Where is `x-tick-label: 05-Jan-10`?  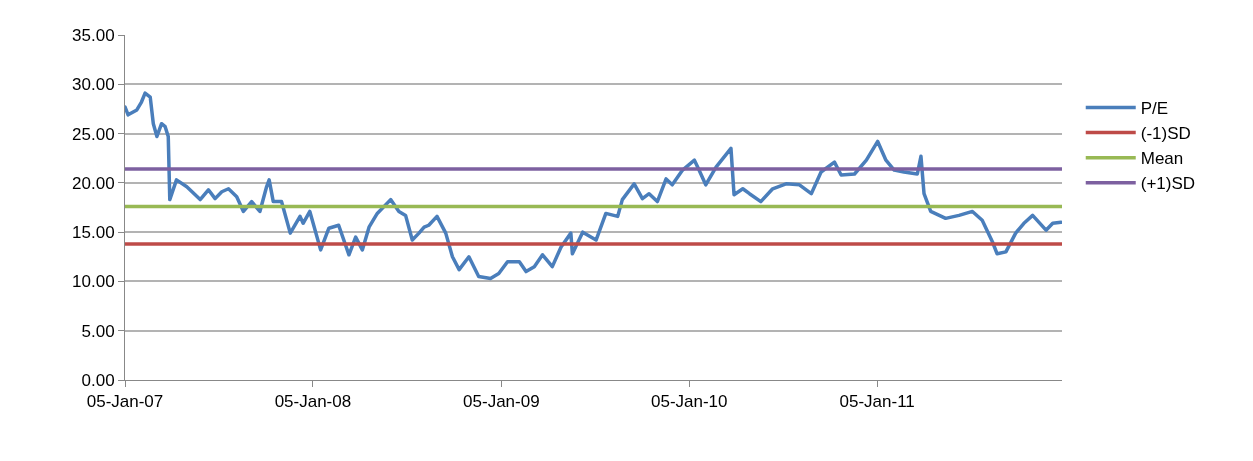 x-tick-label: 05-Jan-10 is located at coordinates (689, 402).